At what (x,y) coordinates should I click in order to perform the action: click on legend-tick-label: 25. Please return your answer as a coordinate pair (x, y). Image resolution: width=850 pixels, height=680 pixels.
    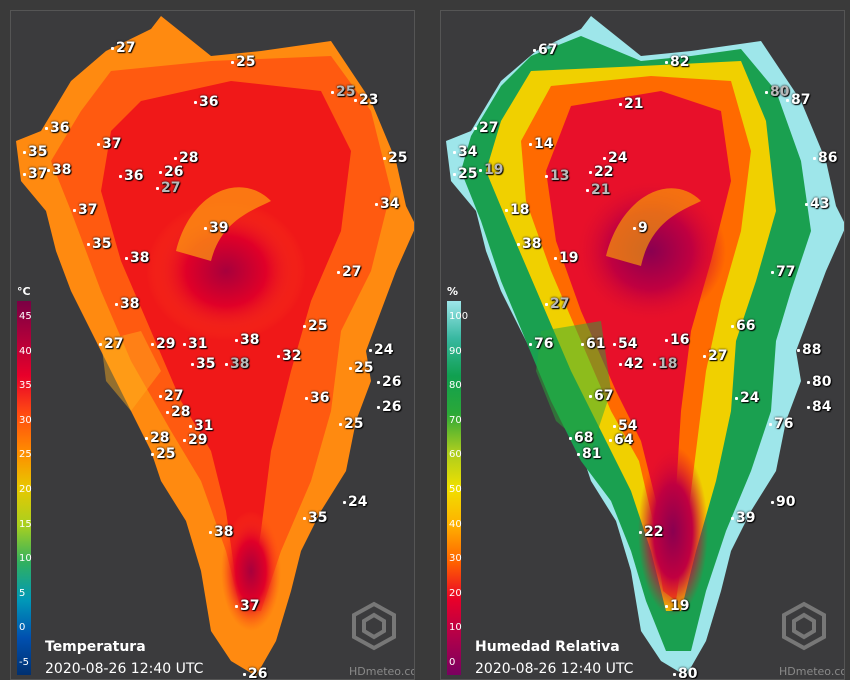
    Looking at the image, I should click on (25, 455).